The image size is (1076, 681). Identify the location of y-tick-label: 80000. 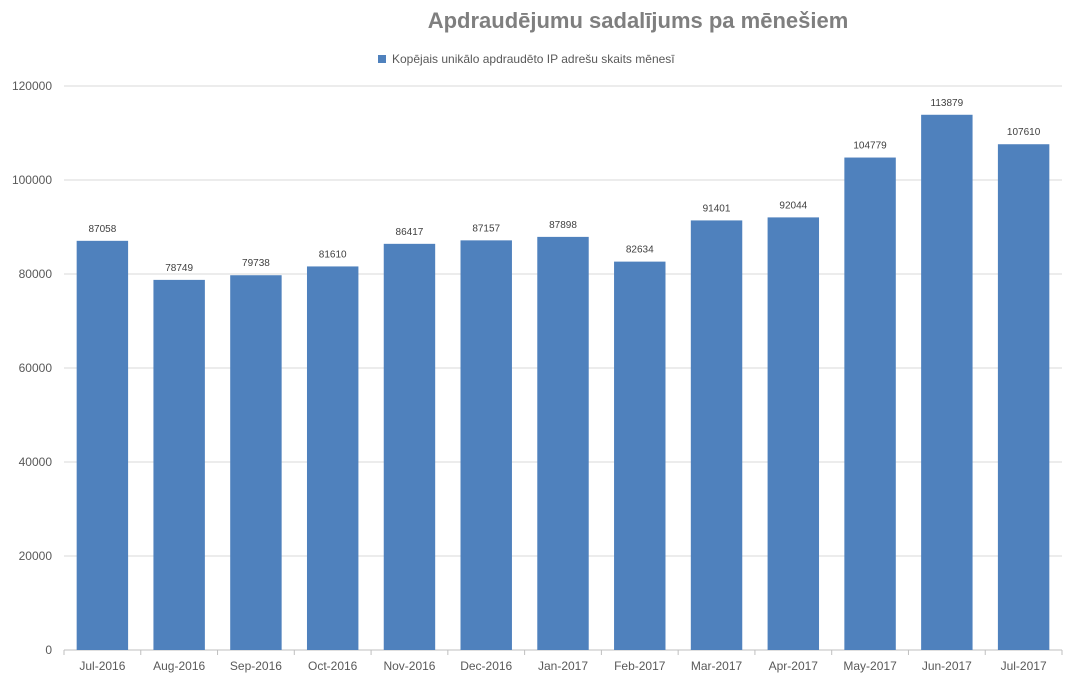
(36, 274).